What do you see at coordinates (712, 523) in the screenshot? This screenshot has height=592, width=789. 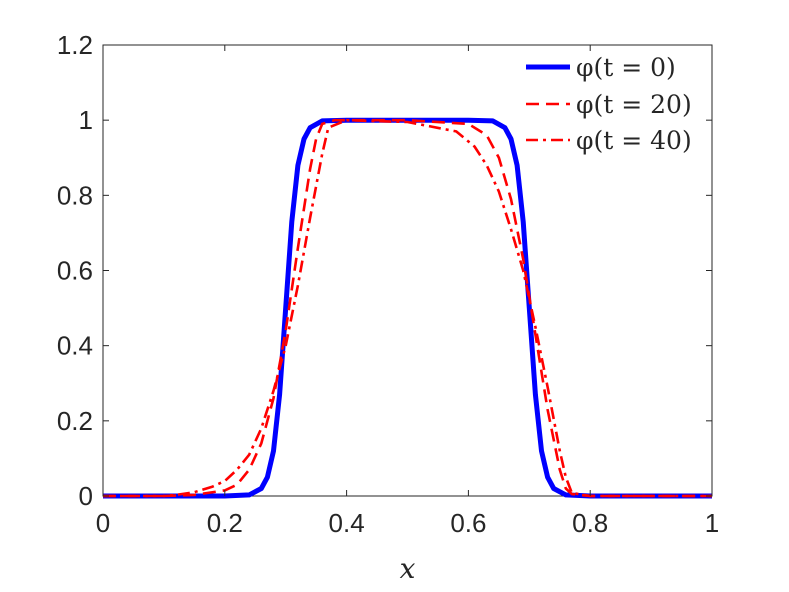 I see `x-tick-label: 1` at bounding box center [712, 523].